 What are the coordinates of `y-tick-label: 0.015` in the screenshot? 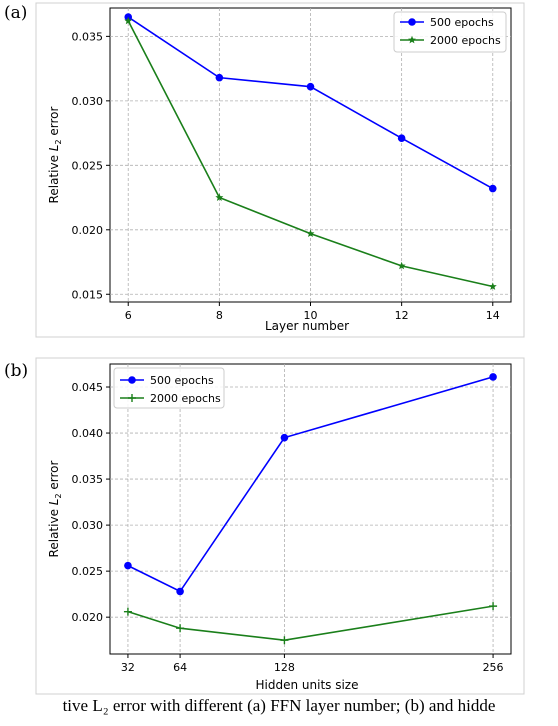 It's located at (88, 294).